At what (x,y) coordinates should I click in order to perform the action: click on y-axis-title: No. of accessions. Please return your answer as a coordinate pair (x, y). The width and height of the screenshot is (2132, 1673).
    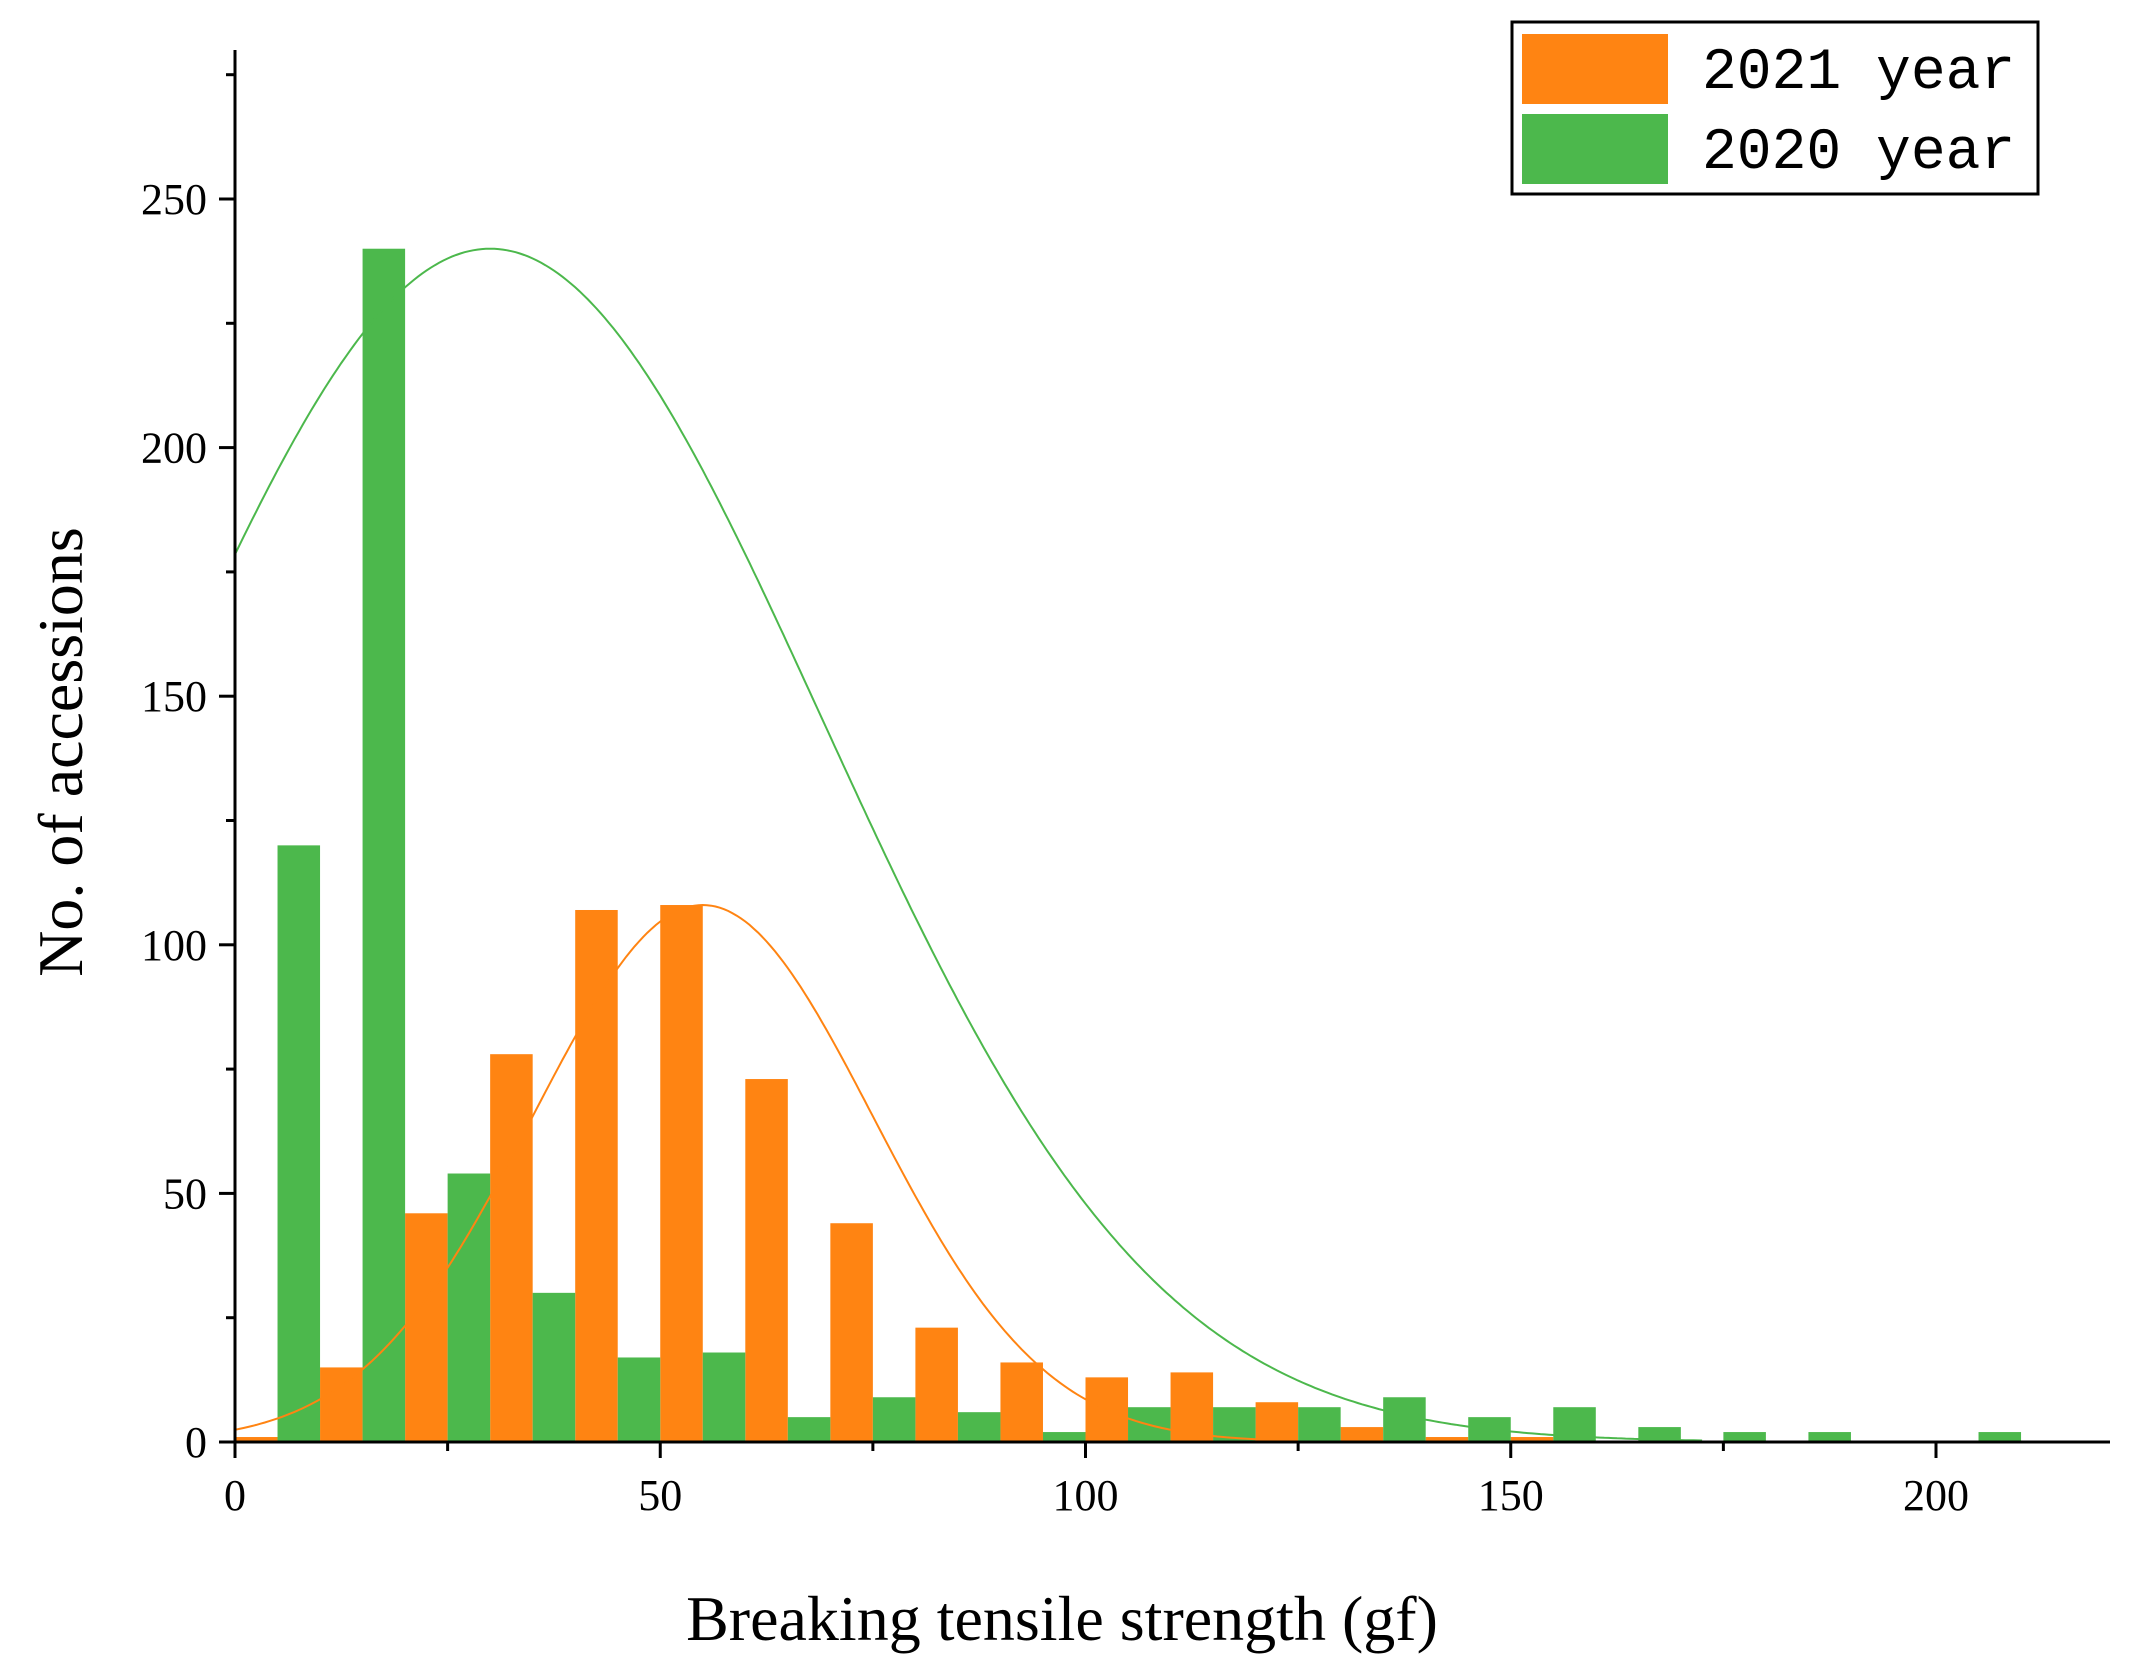
    Looking at the image, I should click on (60, 752).